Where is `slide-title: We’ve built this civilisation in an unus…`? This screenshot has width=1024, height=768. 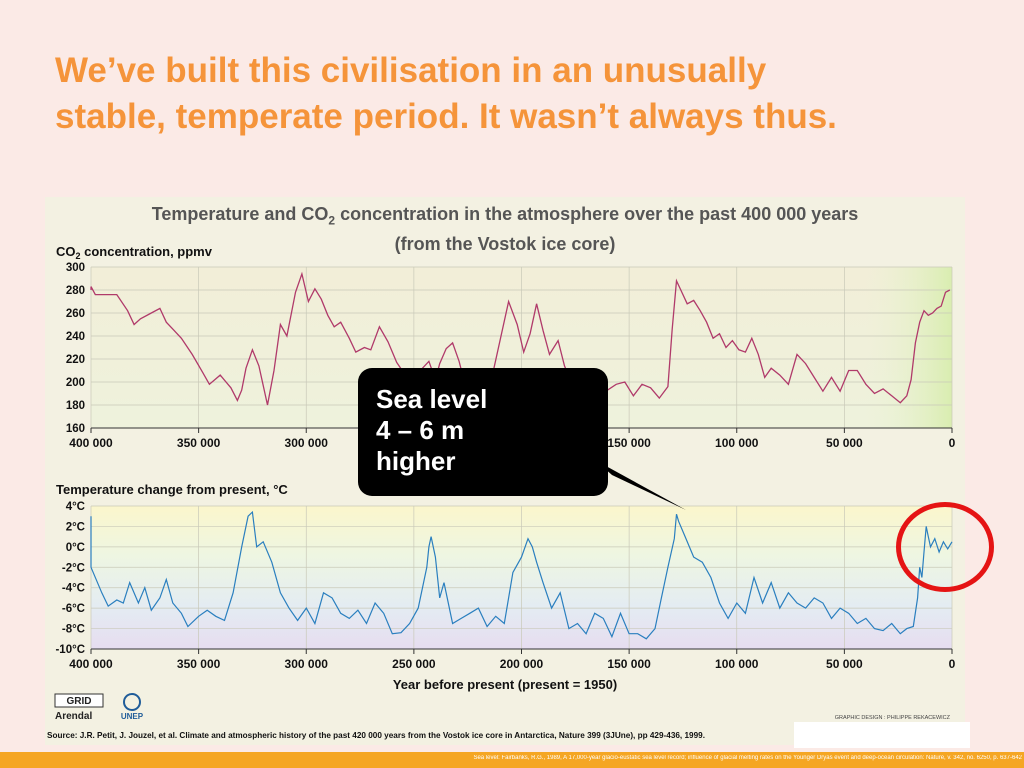
slide-title: We’ve built this civilisation in an unus… is located at coordinates (525, 94).